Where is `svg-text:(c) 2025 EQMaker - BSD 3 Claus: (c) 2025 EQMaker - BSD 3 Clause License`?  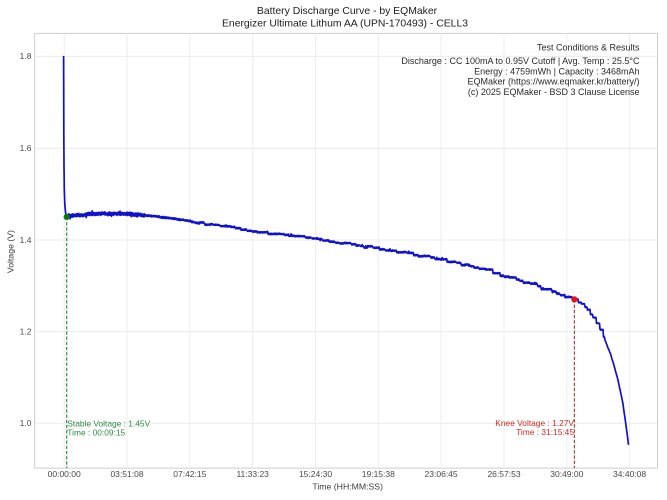 svg-text:(c) 2025 EQMaker - BSD 3 Claus: (c) 2025 EQMaker - BSD 3 Clause License is located at coordinates (554, 92).